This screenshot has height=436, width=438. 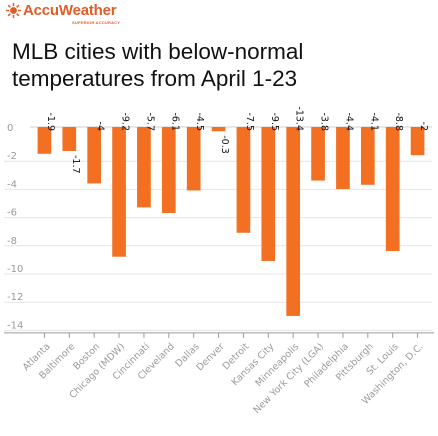 What do you see at coordinates (224, 144) in the screenshot?
I see `value-label: -0.3` at bounding box center [224, 144].